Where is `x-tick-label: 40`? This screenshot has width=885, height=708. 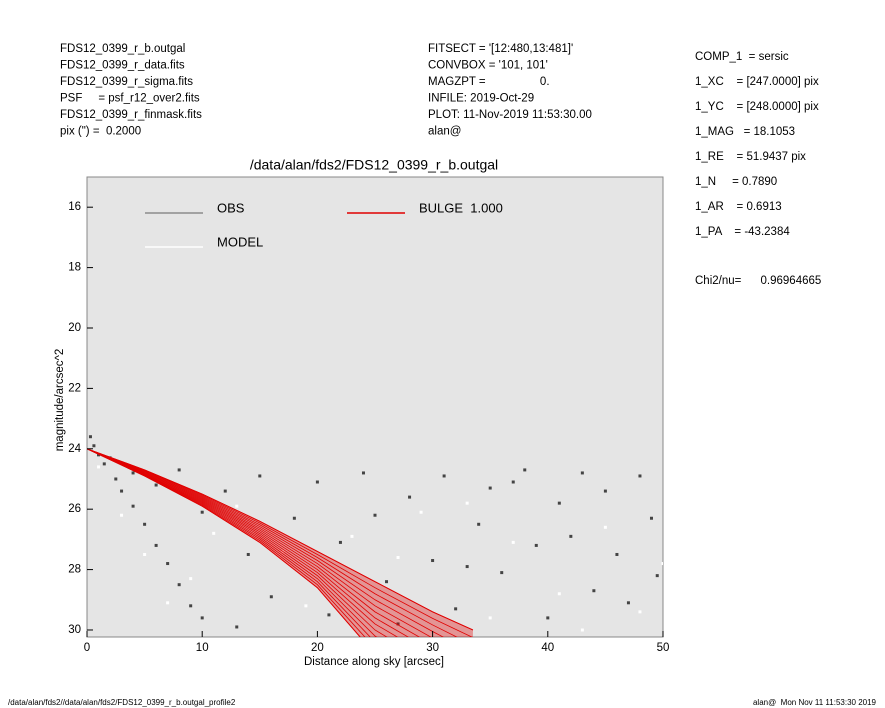 x-tick-label: 40 is located at coordinates (547, 648).